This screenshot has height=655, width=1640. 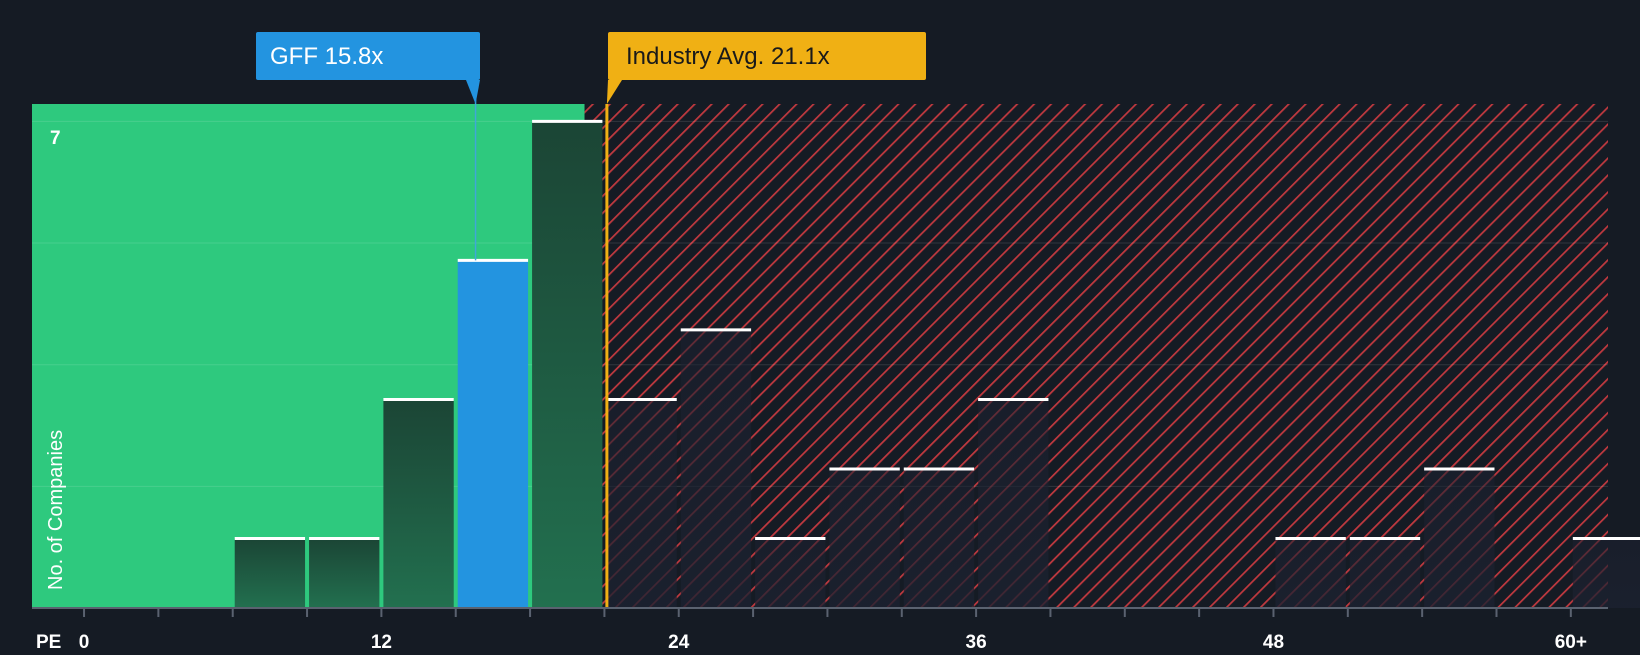 What do you see at coordinates (326, 56) in the screenshot?
I see `company-label-text: GFF 15.8x` at bounding box center [326, 56].